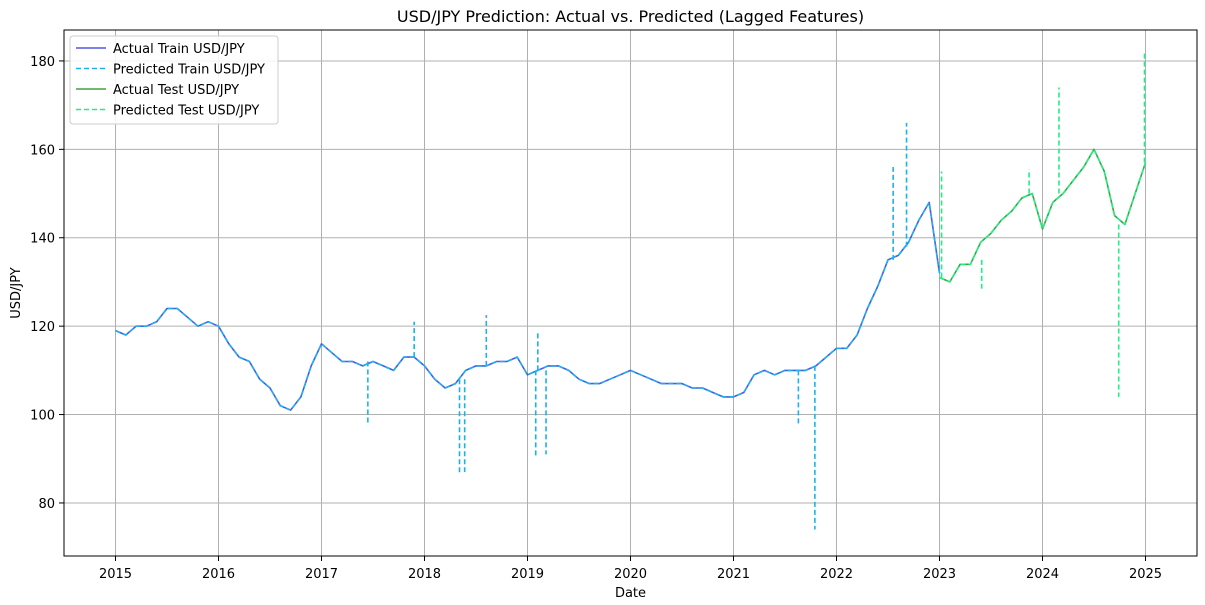 This screenshot has width=1205, height=605. What do you see at coordinates (46, 504) in the screenshot?
I see `y-tick-label: 80` at bounding box center [46, 504].